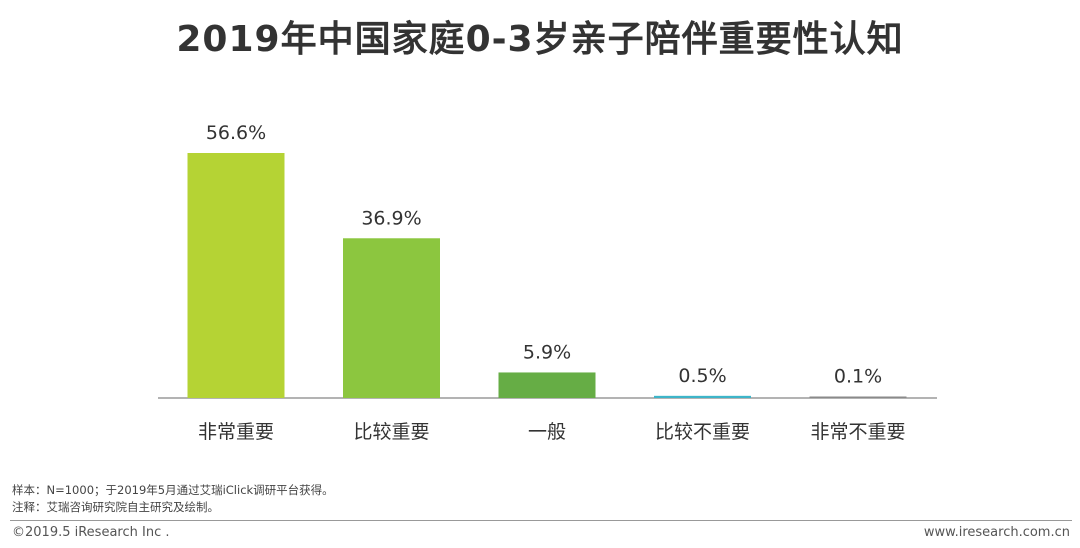 The image size is (1080, 548). Describe the element at coordinates (91, 532) in the screenshot. I see `copyright-text: ©2019.5 iResearch Inc .` at that location.